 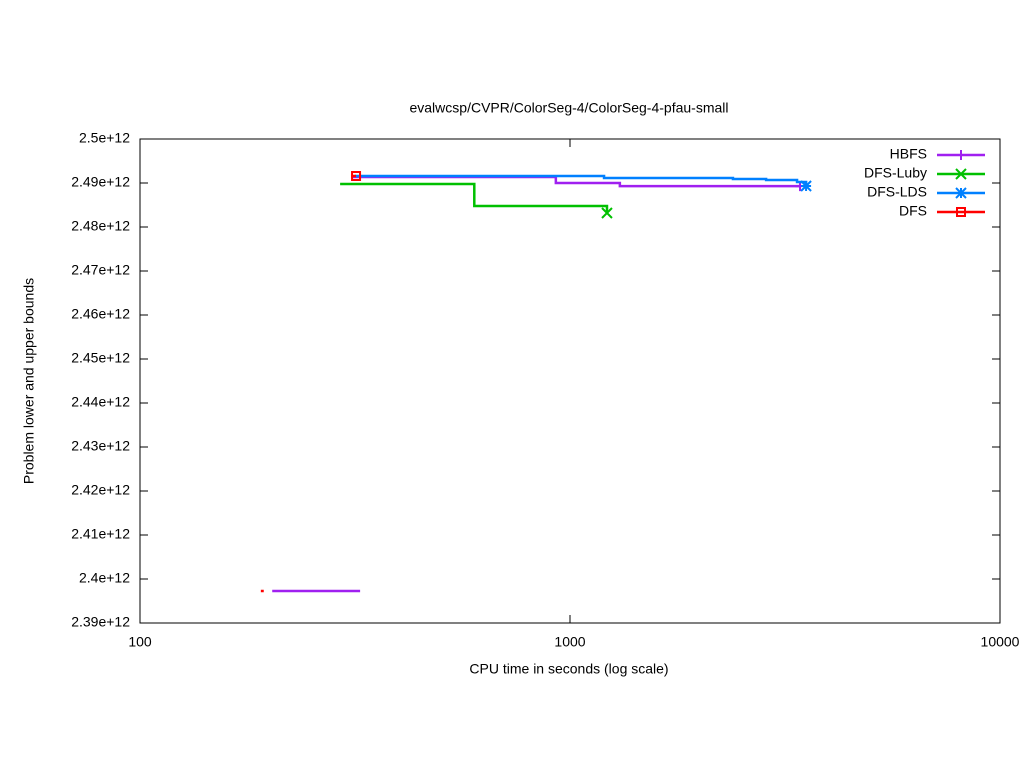 I want to click on y-tick-label: 2.47e+12, so click(x=100, y=270).